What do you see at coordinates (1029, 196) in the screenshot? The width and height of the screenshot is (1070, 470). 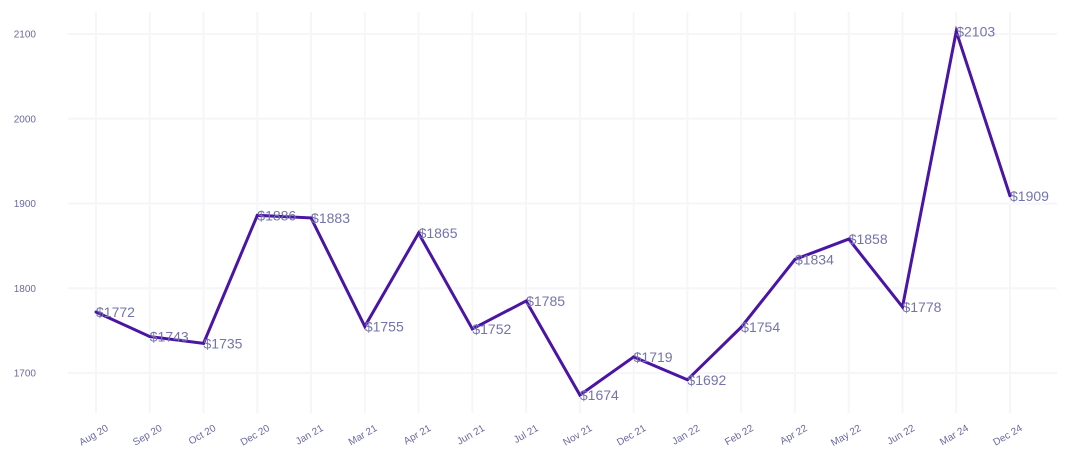 I see `data-label: $1909` at bounding box center [1029, 196].